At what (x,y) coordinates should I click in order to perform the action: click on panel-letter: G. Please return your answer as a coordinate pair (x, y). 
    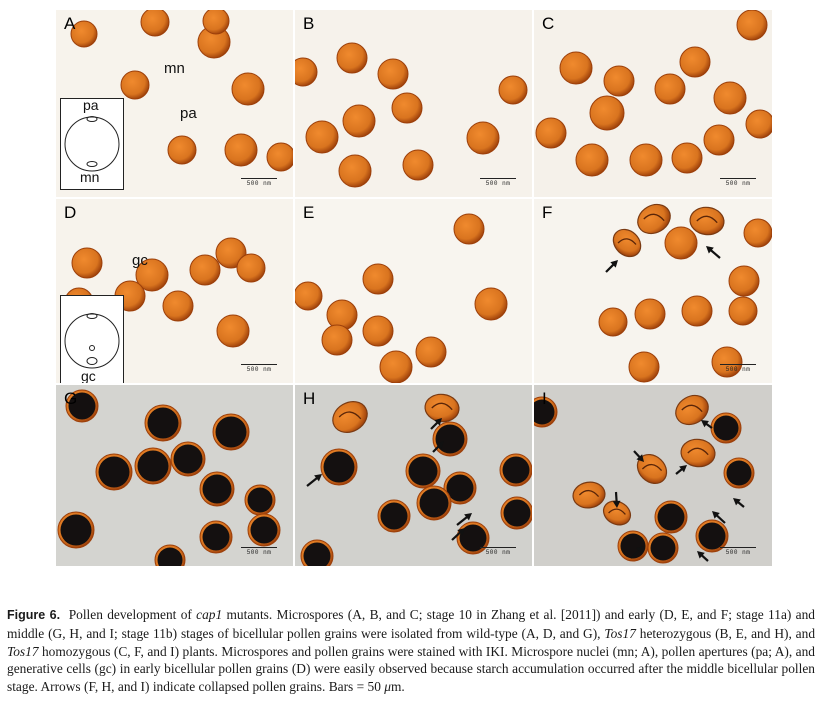
    Looking at the image, I should click on (71, 398).